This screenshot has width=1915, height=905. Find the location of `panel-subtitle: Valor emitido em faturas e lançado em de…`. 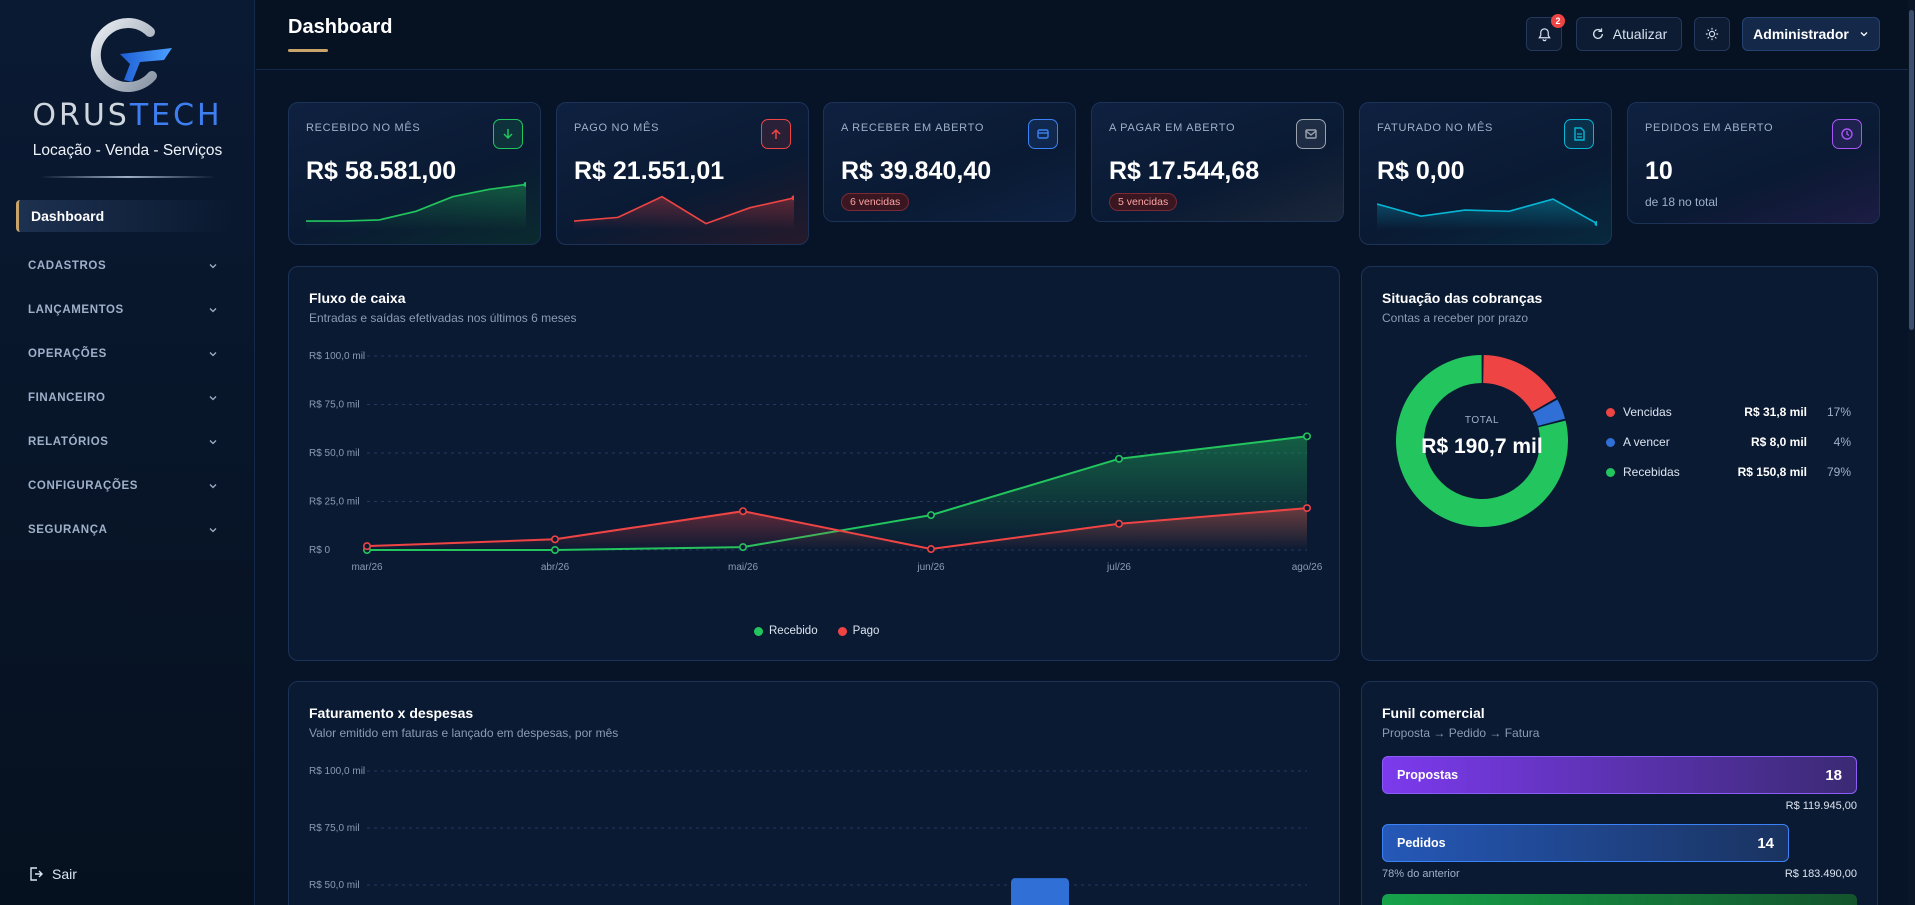

panel-subtitle: Valor emitido em faturas e lançado em de… is located at coordinates (464, 733).